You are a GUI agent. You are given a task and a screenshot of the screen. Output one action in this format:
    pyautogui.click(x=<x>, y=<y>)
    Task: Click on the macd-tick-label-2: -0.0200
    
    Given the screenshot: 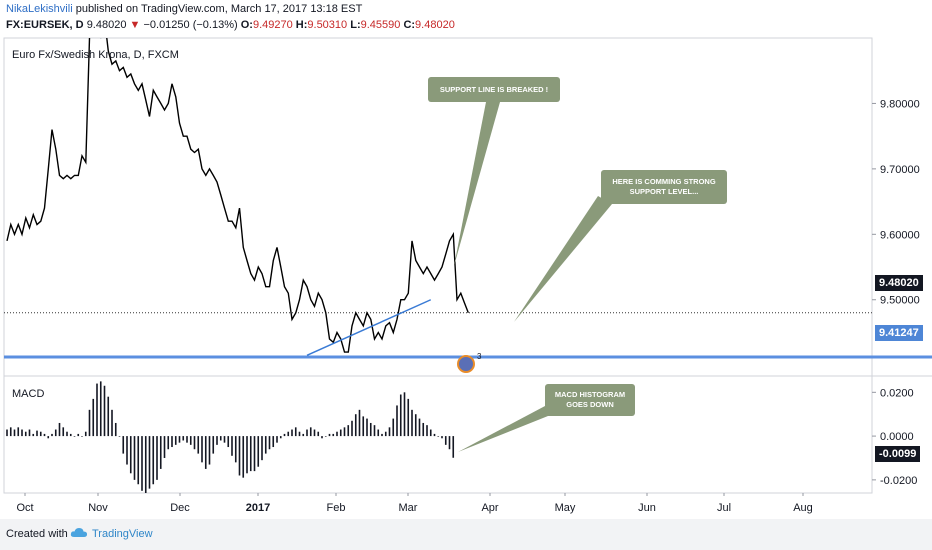 What is the action you would take?
    pyautogui.click(x=898, y=481)
    